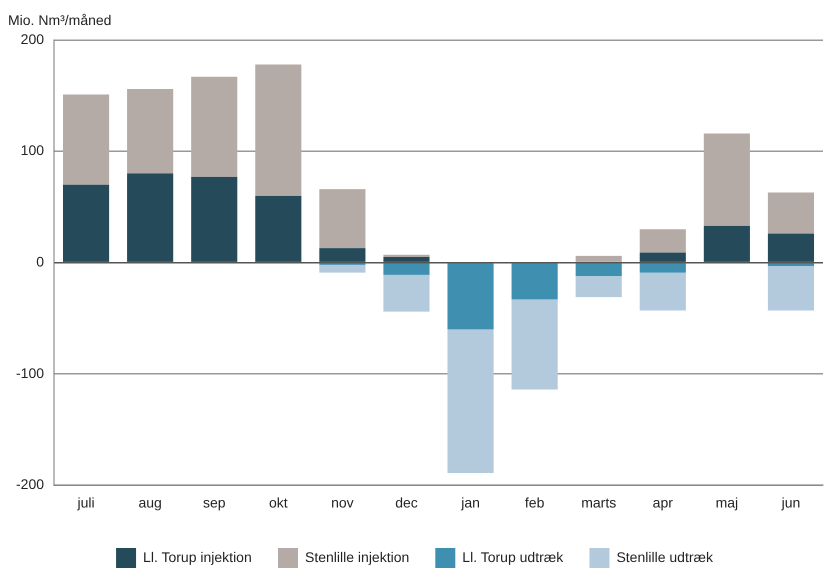  What do you see at coordinates (214, 502) in the screenshot?
I see `x-tick-label: sep` at bounding box center [214, 502].